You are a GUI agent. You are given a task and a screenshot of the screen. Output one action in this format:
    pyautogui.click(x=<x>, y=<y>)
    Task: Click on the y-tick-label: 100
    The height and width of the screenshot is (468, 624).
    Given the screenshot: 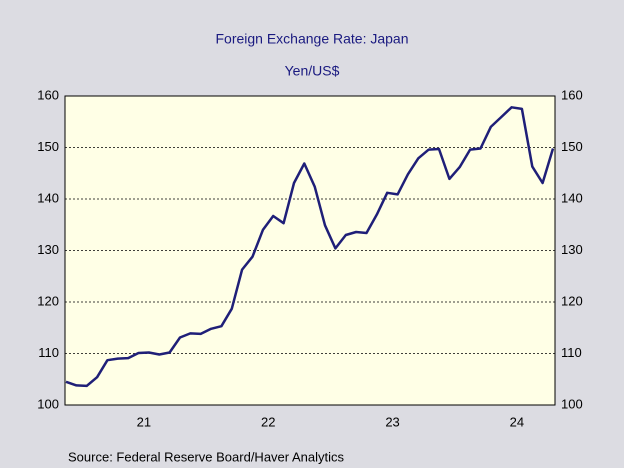 What is the action you would take?
    pyautogui.click(x=48, y=403)
    